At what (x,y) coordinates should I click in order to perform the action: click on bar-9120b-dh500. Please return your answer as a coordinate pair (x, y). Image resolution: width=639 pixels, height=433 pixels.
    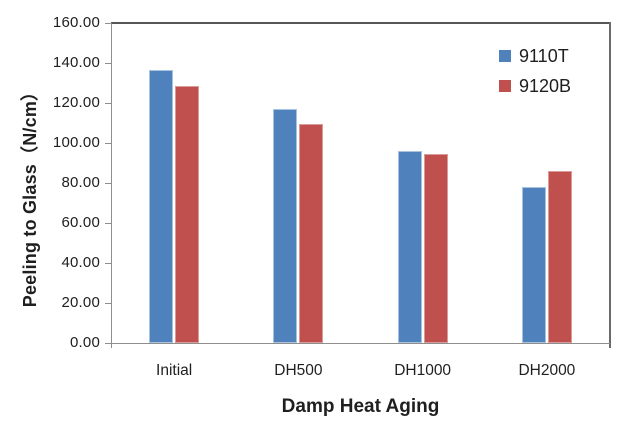
    Looking at the image, I should click on (311, 233).